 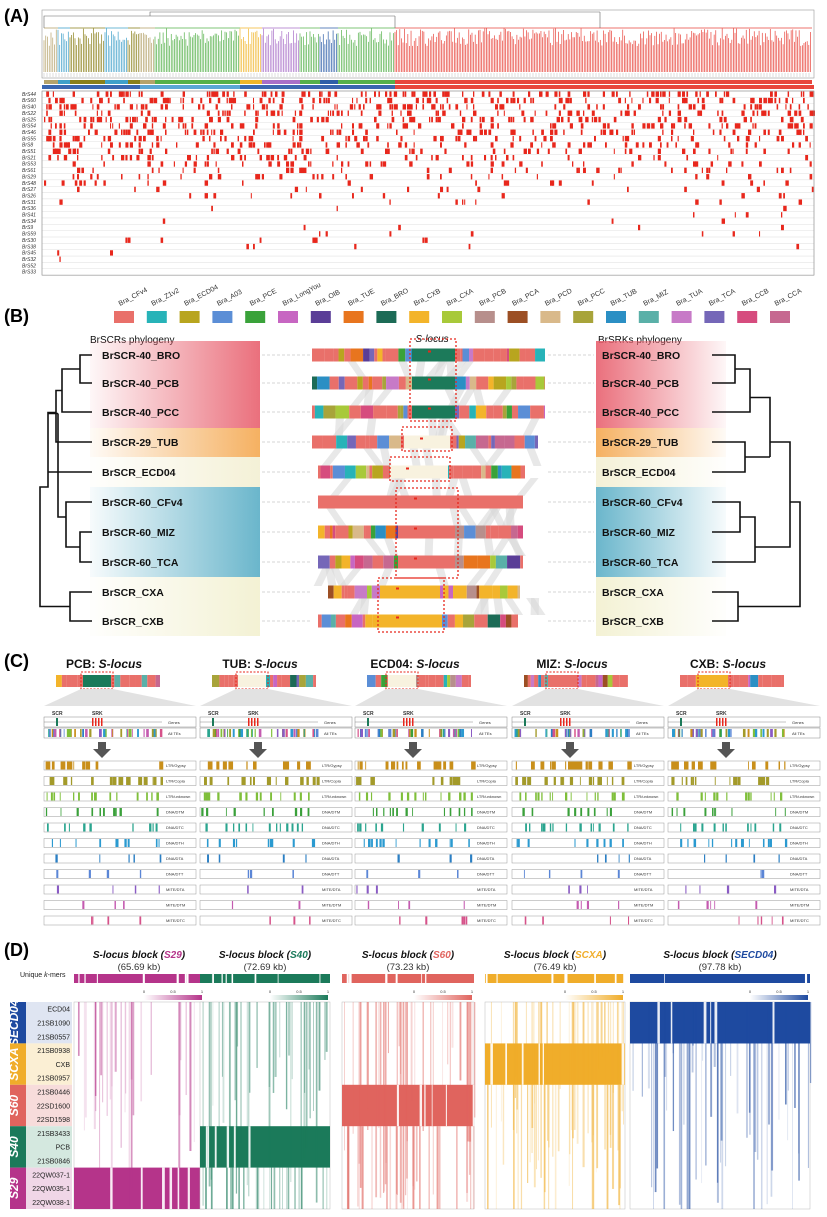 What do you see at coordinates (428, 259) in the screenshot?
I see `heatmap-row` at bounding box center [428, 259].